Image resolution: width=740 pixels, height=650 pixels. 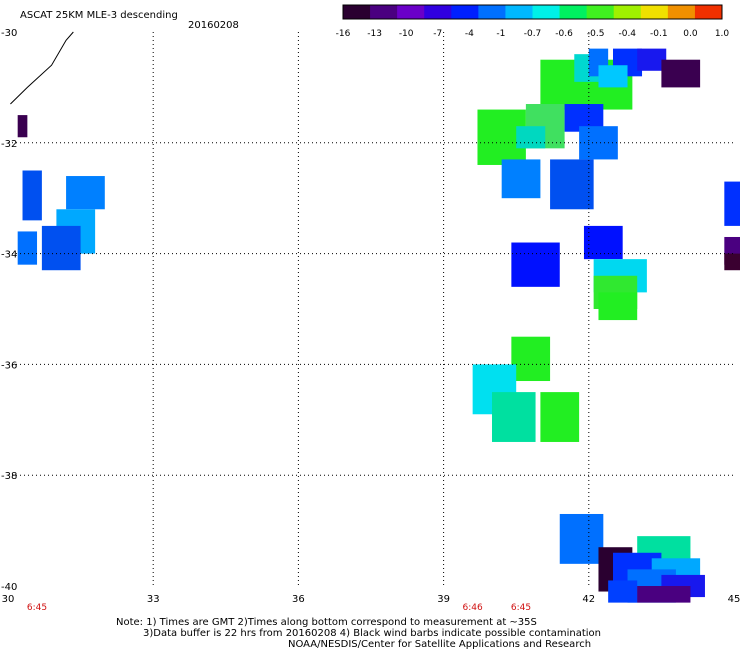 What do you see at coordinates (374, 34) in the screenshot?
I see `colorbar-tick-label: -13` at bounding box center [374, 34].